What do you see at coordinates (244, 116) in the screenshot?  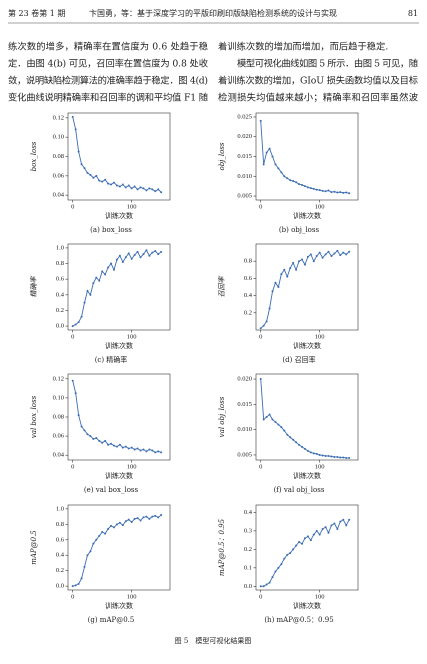 I see `y-tick-label: 0.025` at bounding box center [244, 116].